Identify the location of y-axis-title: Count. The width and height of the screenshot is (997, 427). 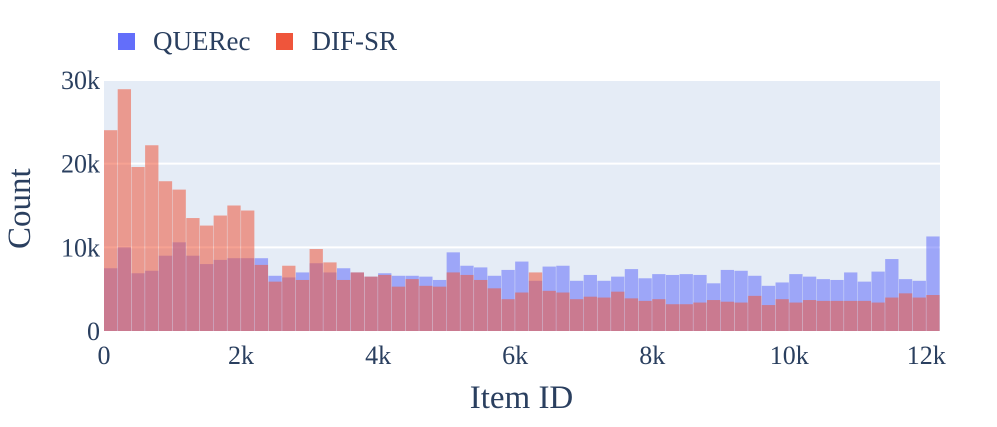
(20, 208).